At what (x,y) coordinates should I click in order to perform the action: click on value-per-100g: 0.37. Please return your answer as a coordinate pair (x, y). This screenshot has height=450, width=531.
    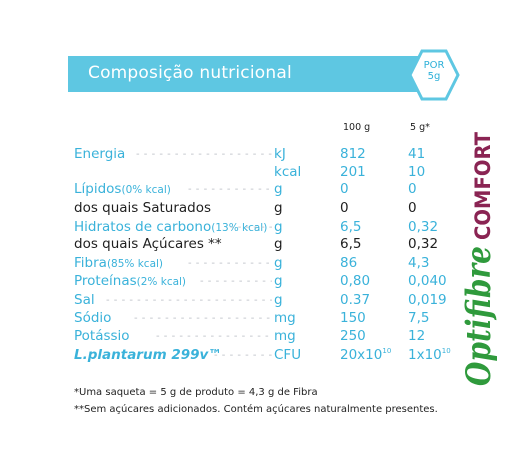
    Looking at the image, I should click on (355, 300).